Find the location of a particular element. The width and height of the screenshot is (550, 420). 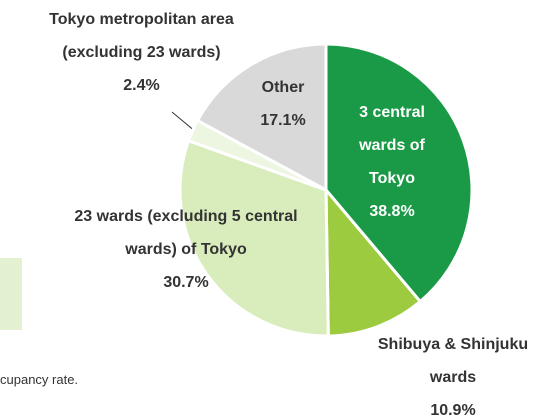

category-label: Shibuya & Shinjuku wards is located at coordinates (453, 361).